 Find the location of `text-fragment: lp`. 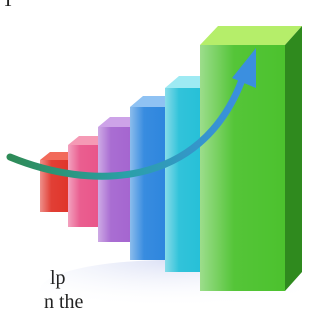

text-fragment: lp is located at coordinates (58, 278).